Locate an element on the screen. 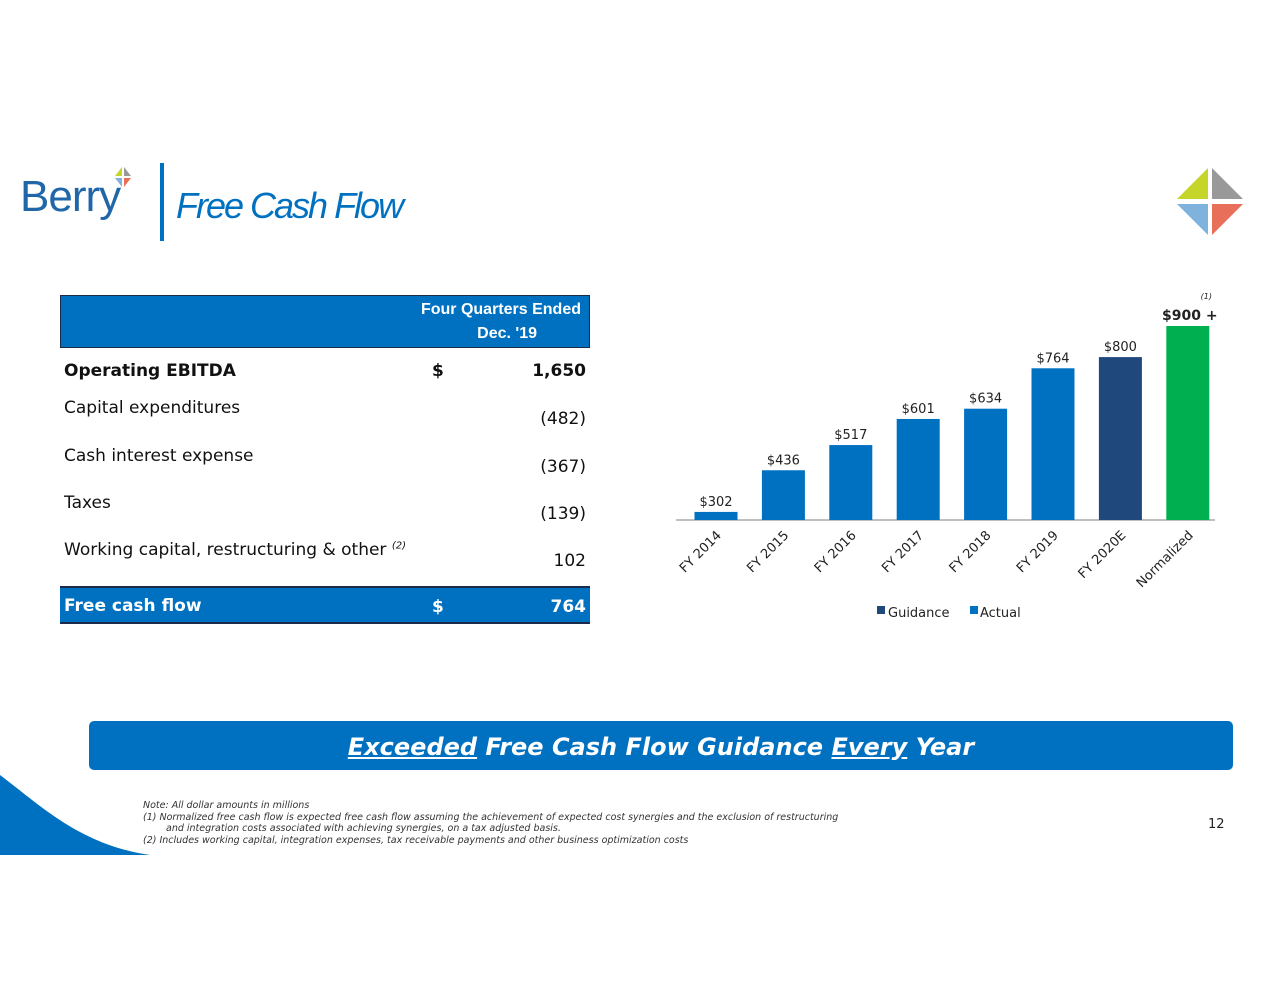 Image resolution: width=1280 pixels, height=989 pixels. data-label: $302 is located at coordinates (715, 502).